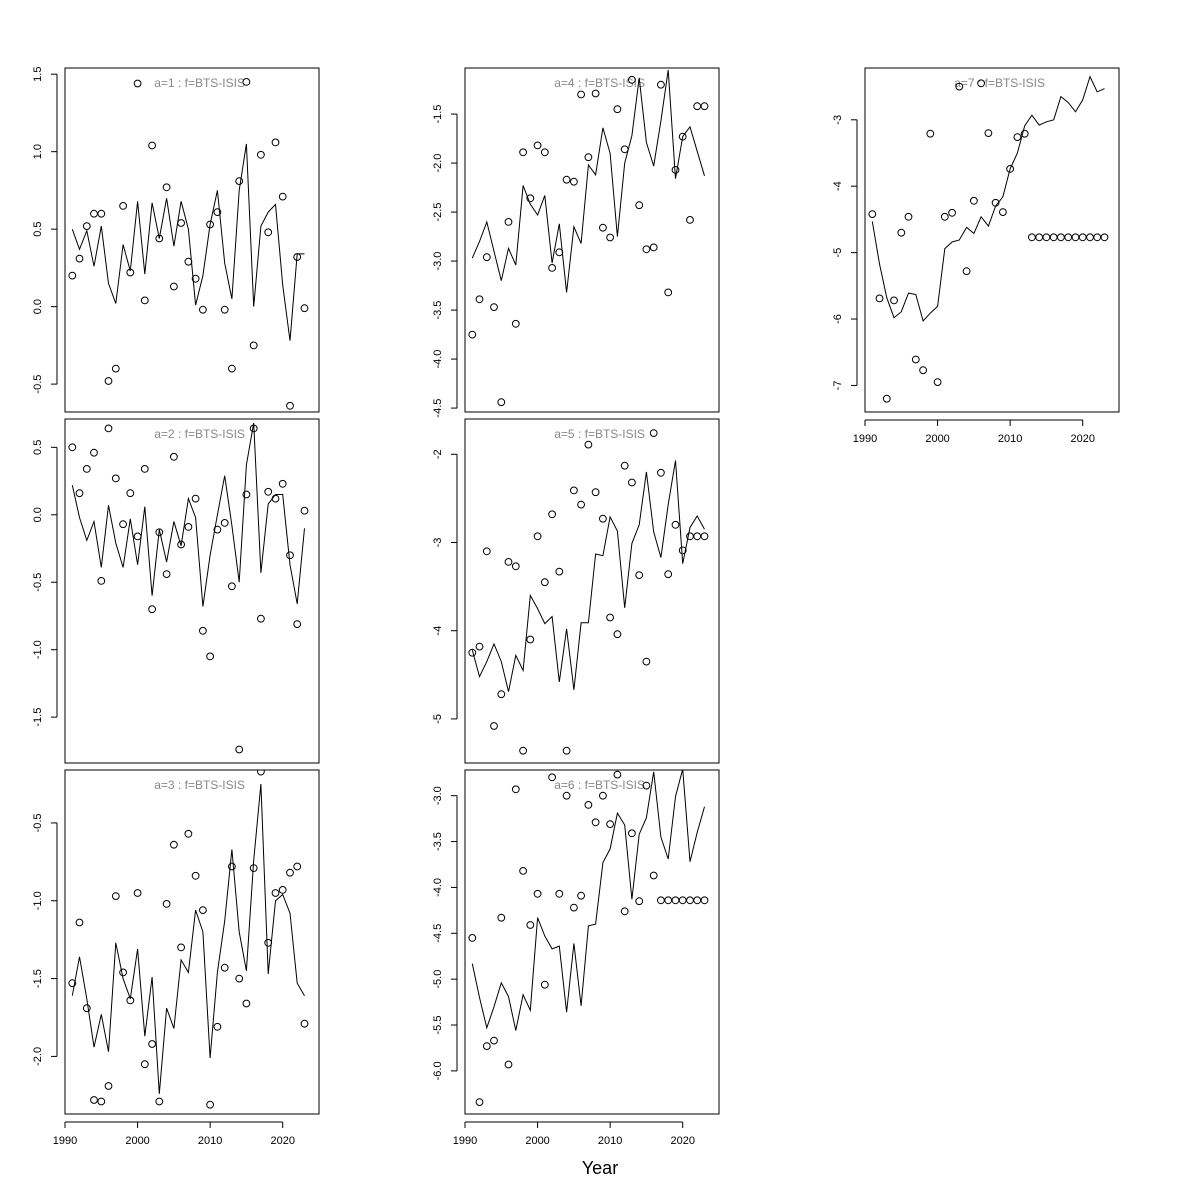  I want to click on panel-title: a=5 : f=BTS-ISIS, so click(599, 434).